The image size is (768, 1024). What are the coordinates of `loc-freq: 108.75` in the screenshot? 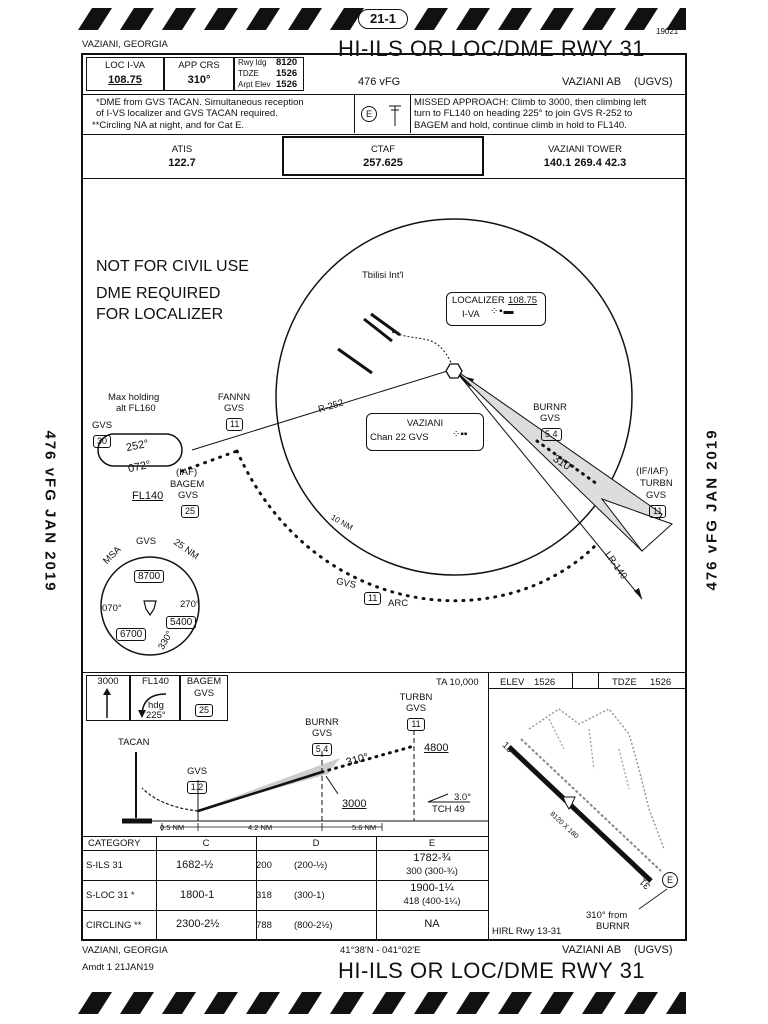 It's located at (125, 80).